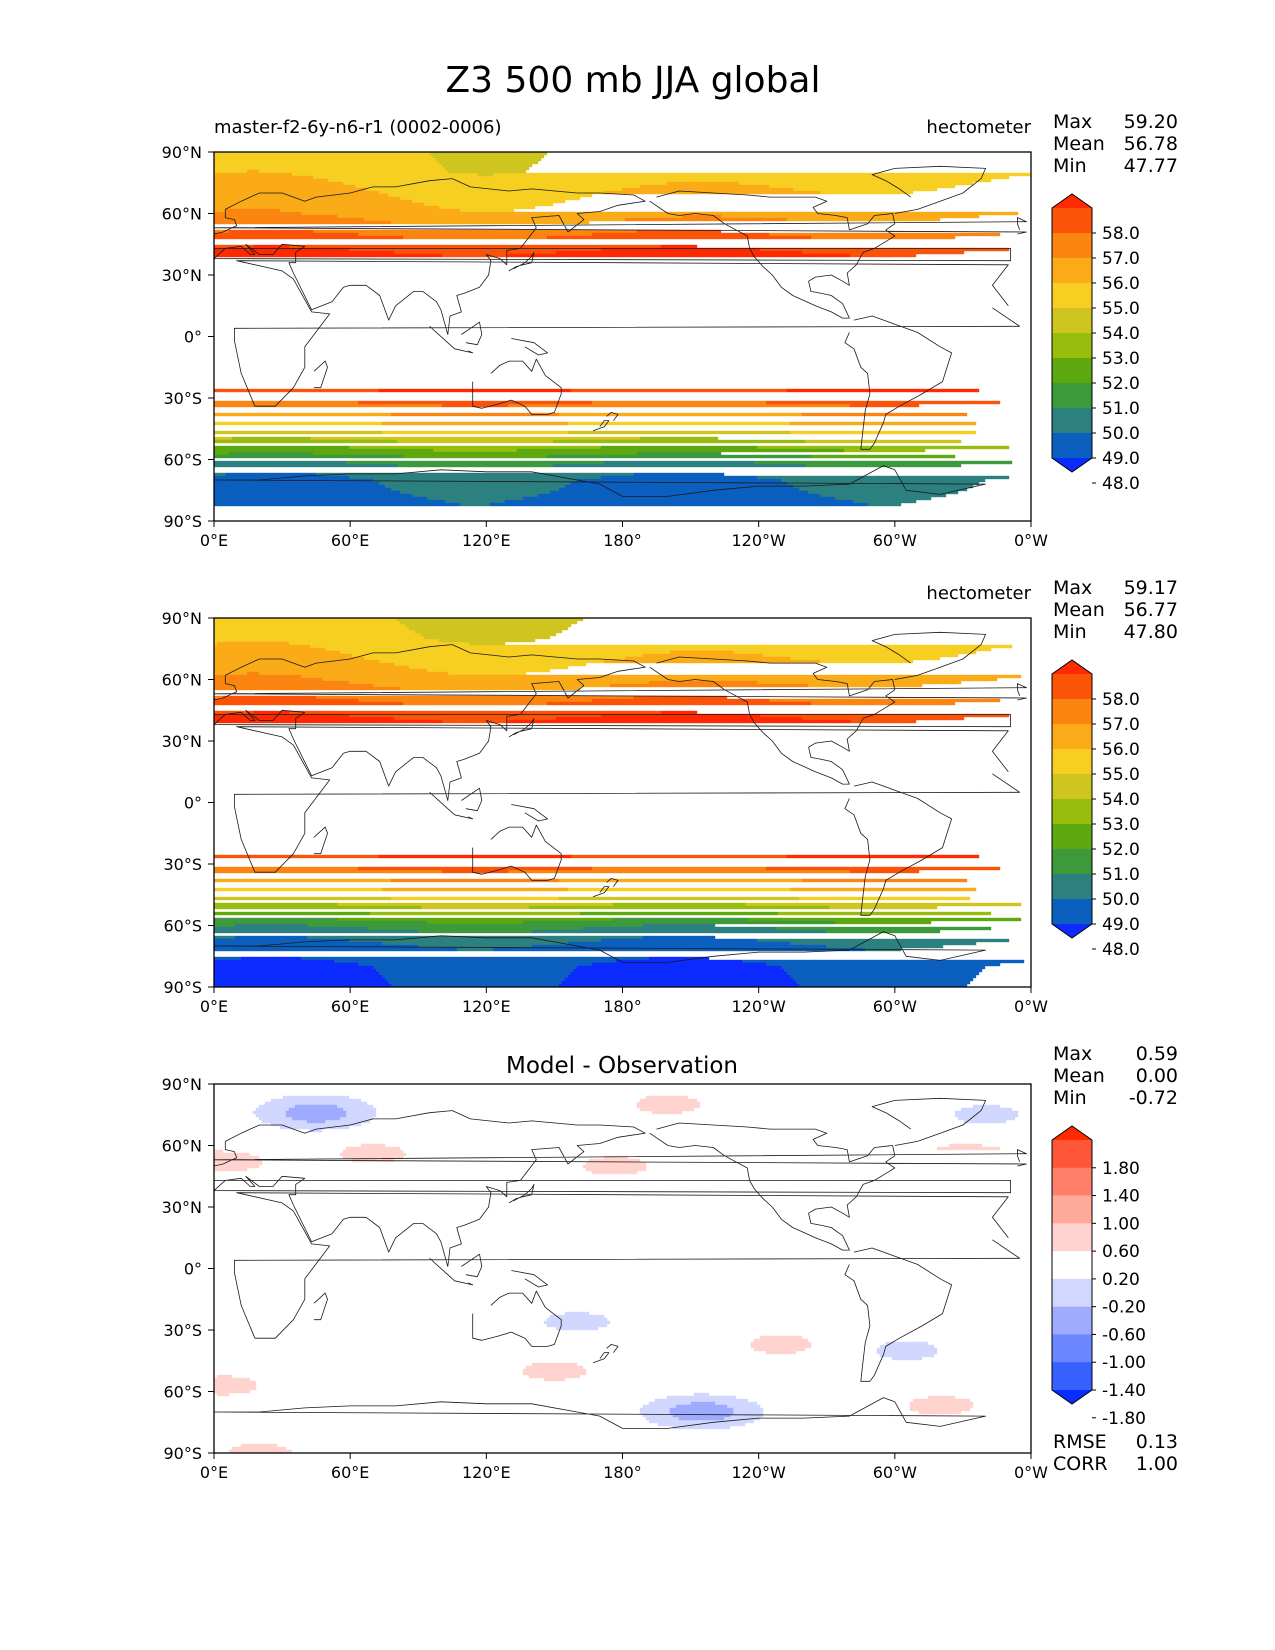 Image resolution: width=1275 pixels, height=1650 pixels. I want to click on stat-value-max: 0.59, so click(1157, 1054).